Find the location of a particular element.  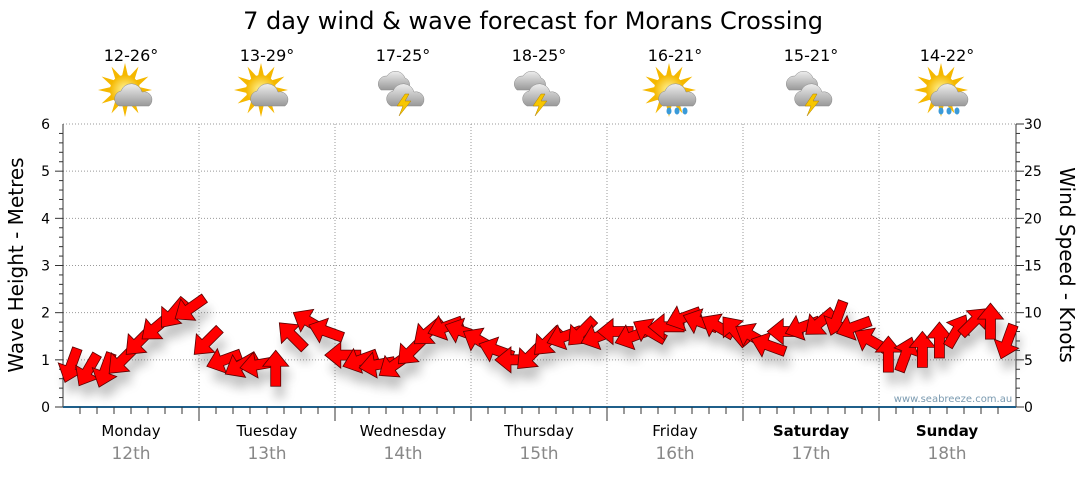

day-label: Saturday is located at coordinates (811, 431).